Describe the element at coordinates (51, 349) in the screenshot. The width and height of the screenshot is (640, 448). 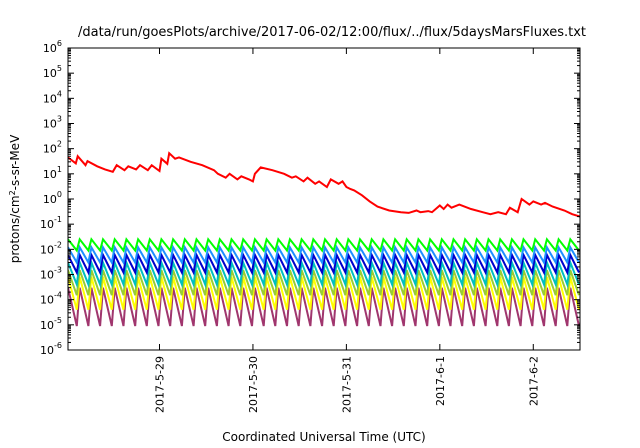
I see `y-tick-label: 10⁻⁶` at that location.